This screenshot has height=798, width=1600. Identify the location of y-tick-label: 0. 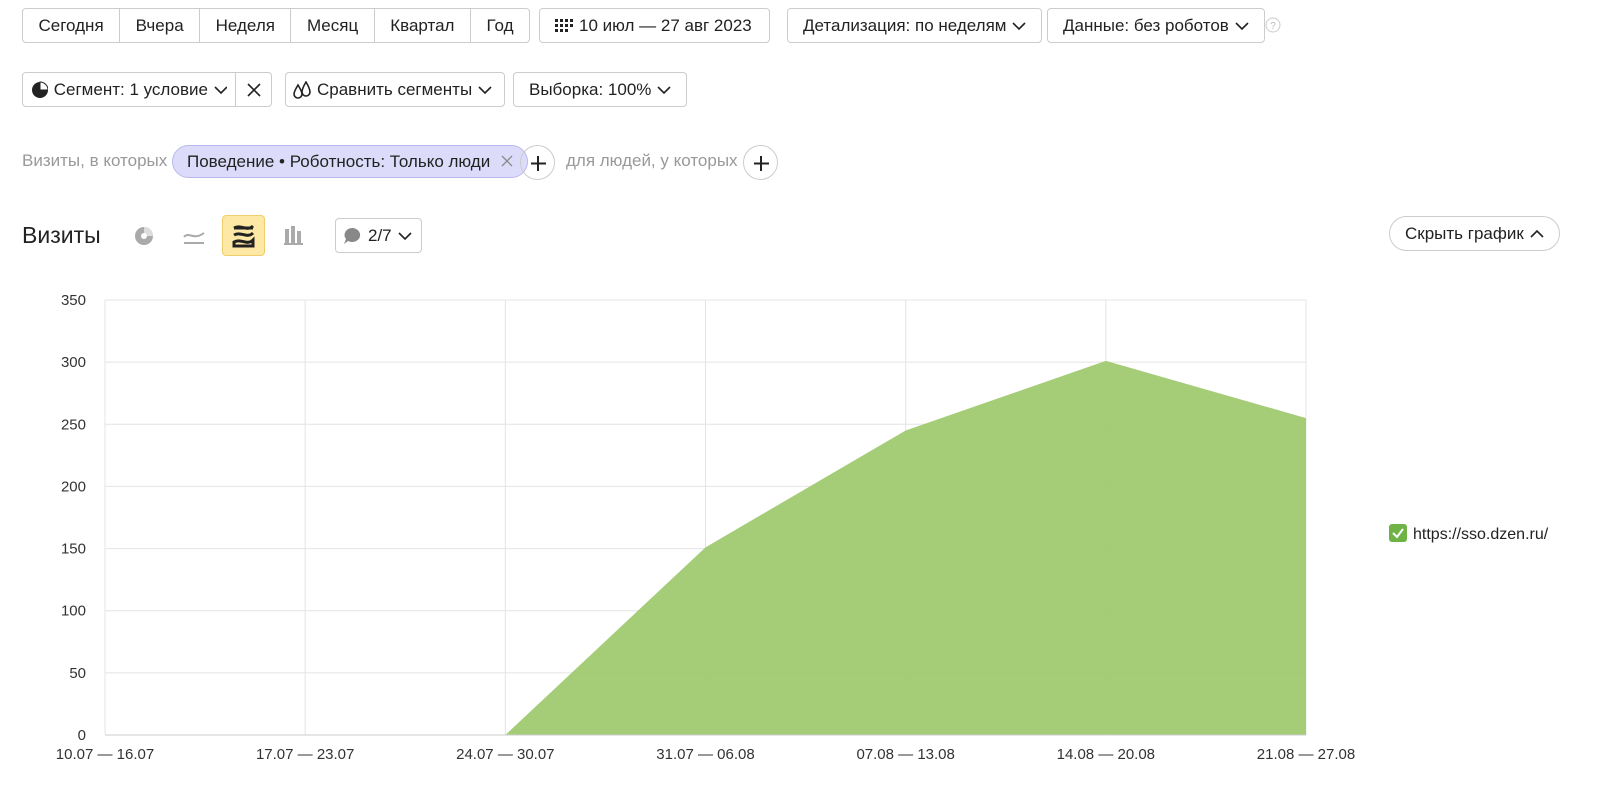
(82, 735).